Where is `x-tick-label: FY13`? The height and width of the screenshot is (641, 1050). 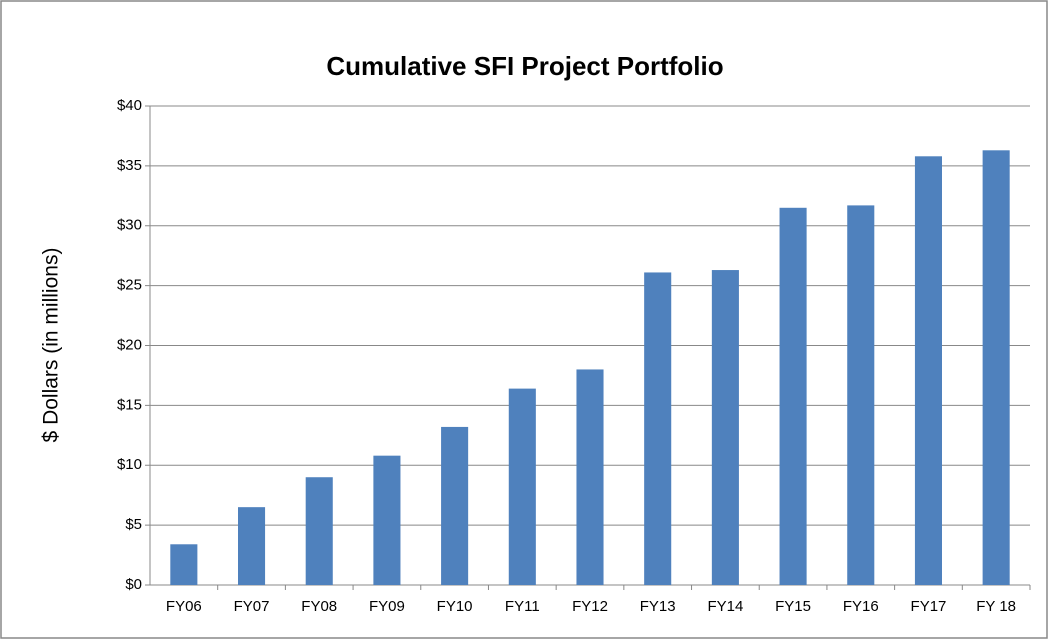
x-tick-label: FY13 is located at coordinates (658, 606).